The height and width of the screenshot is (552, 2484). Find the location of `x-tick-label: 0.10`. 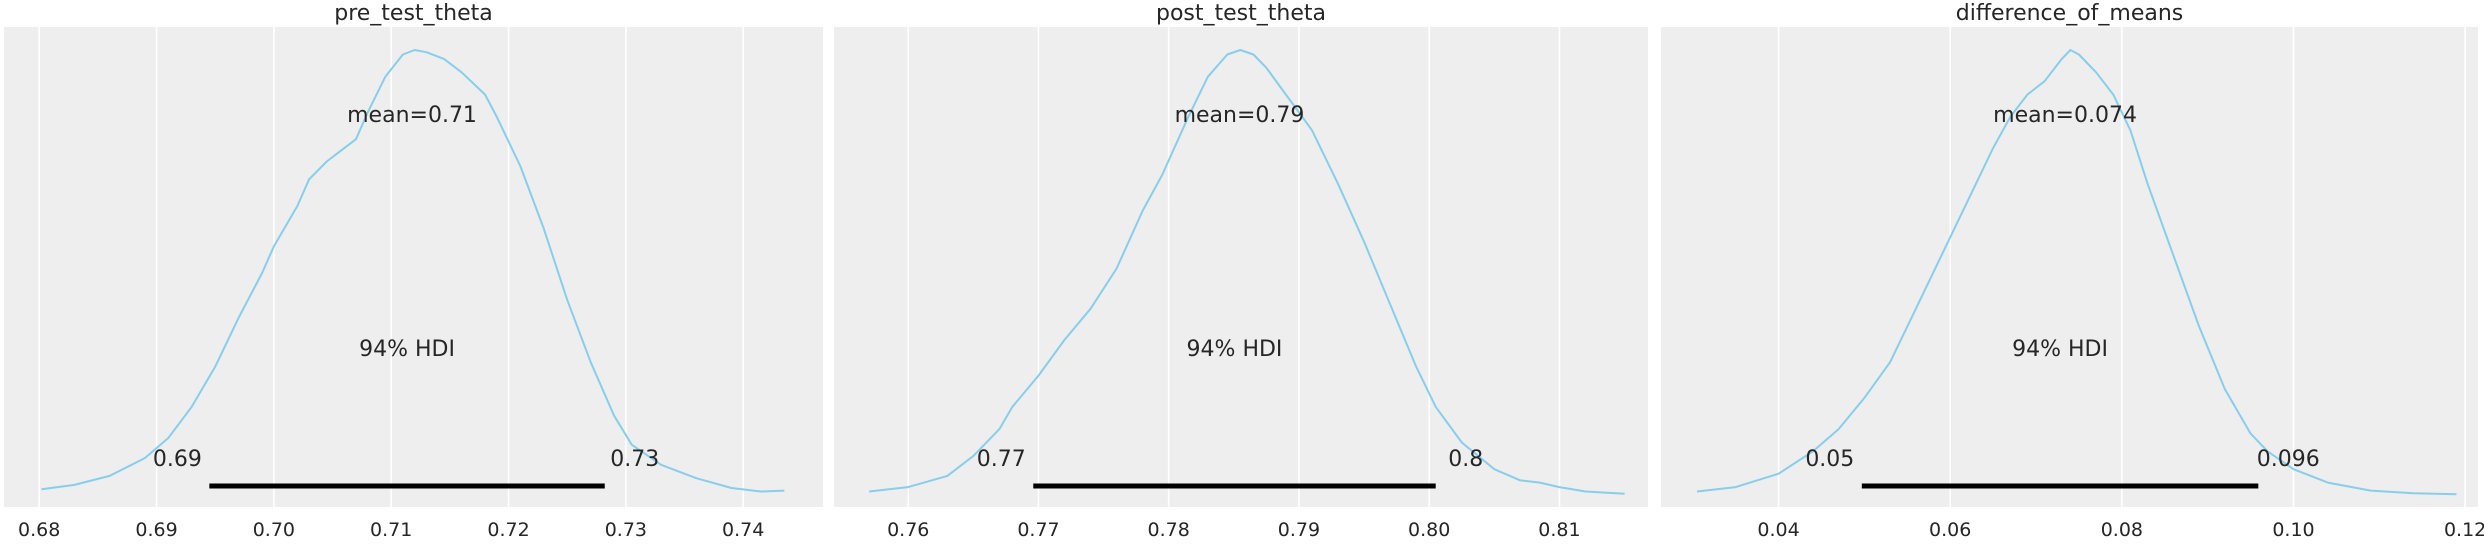

x-tick-label: 0.10 is located at coordinates (2293, 530).